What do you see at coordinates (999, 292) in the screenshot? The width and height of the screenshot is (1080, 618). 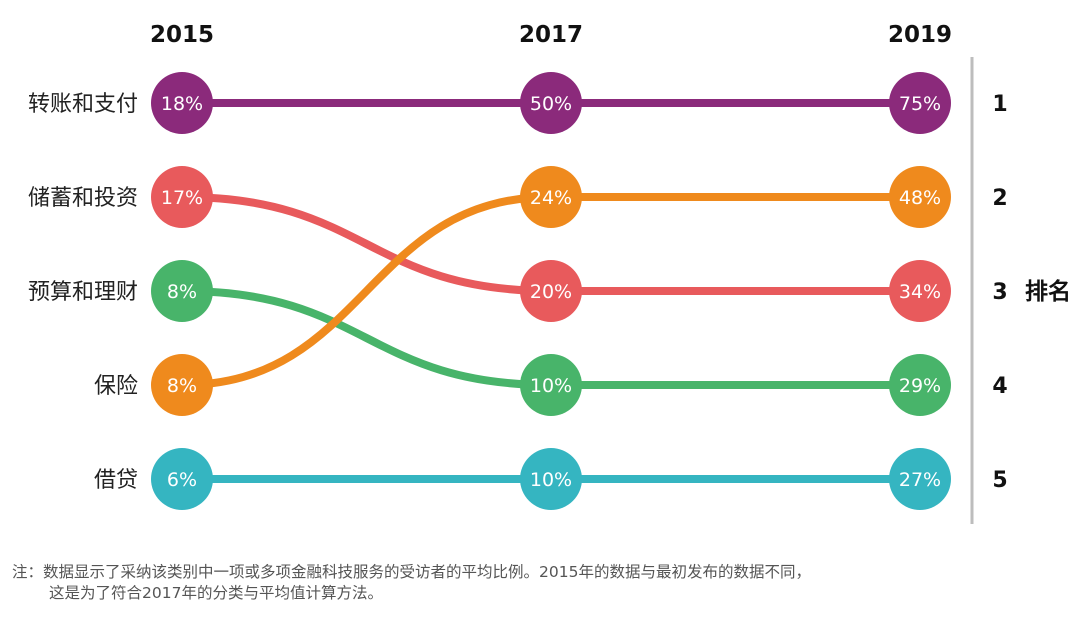 I see `rank-number-3: 3` at bounding box center [999, 292].